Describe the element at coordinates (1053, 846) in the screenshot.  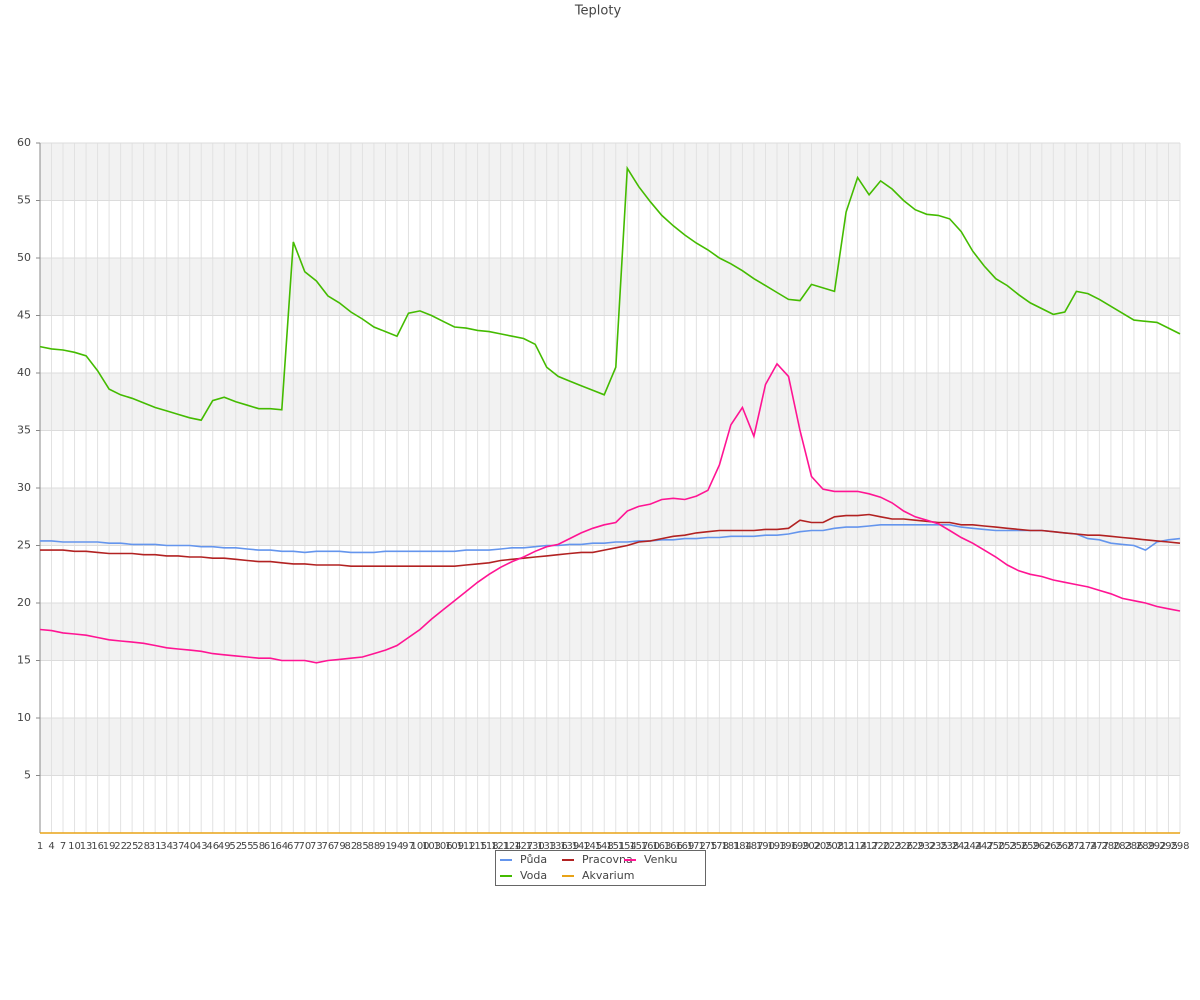
I see `x-tick-label: 265` at that location.